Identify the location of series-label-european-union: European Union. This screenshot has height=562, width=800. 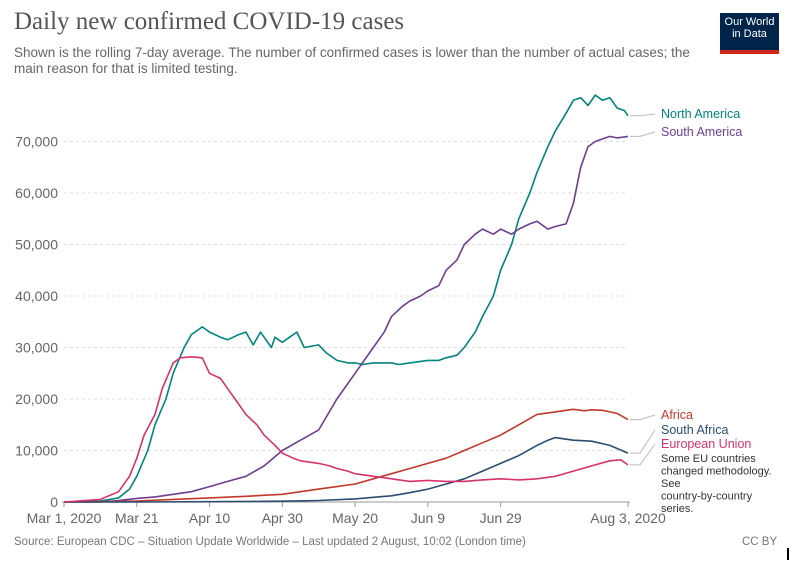
(706, 444).